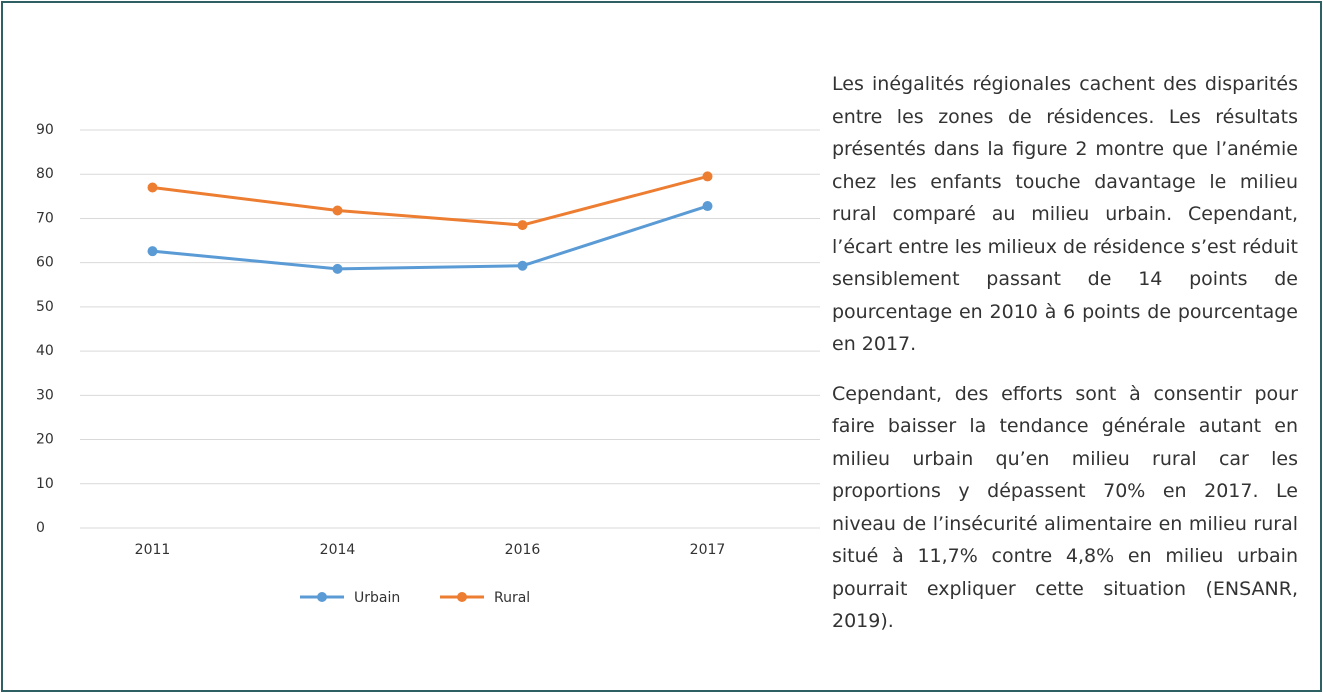  Describe the element at coordinates (45, 307) in the screenshot. I see `y-tick-label: 50` at that location.